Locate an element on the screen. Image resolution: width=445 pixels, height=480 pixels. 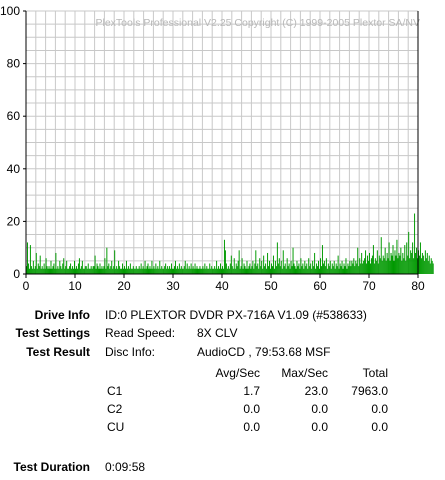
x-tick-label: 40 is located at coordinates (222, 286).